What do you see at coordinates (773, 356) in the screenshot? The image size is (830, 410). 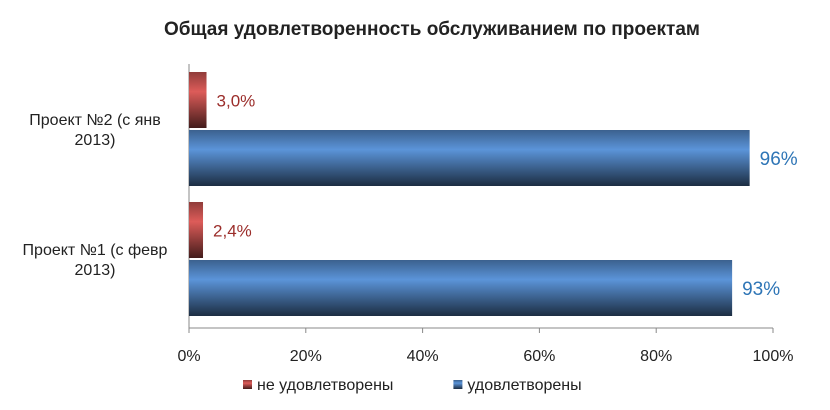 I see `x-tick-label: 100%` at bounding box center [773, 356].